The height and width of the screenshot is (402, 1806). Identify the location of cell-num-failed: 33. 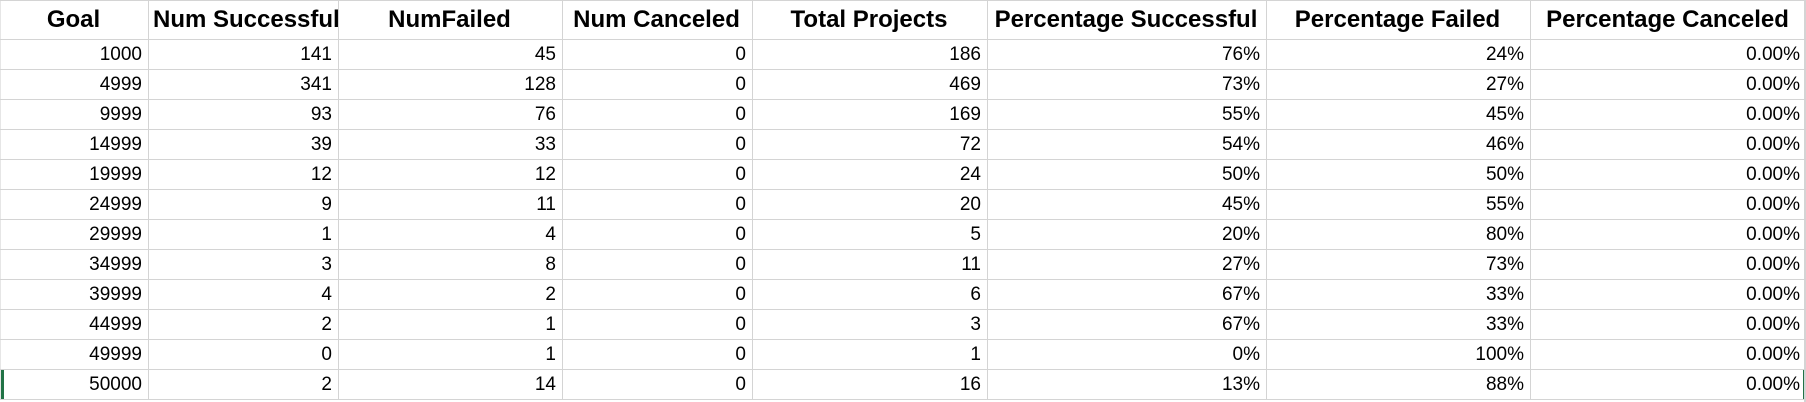
(450, 144).